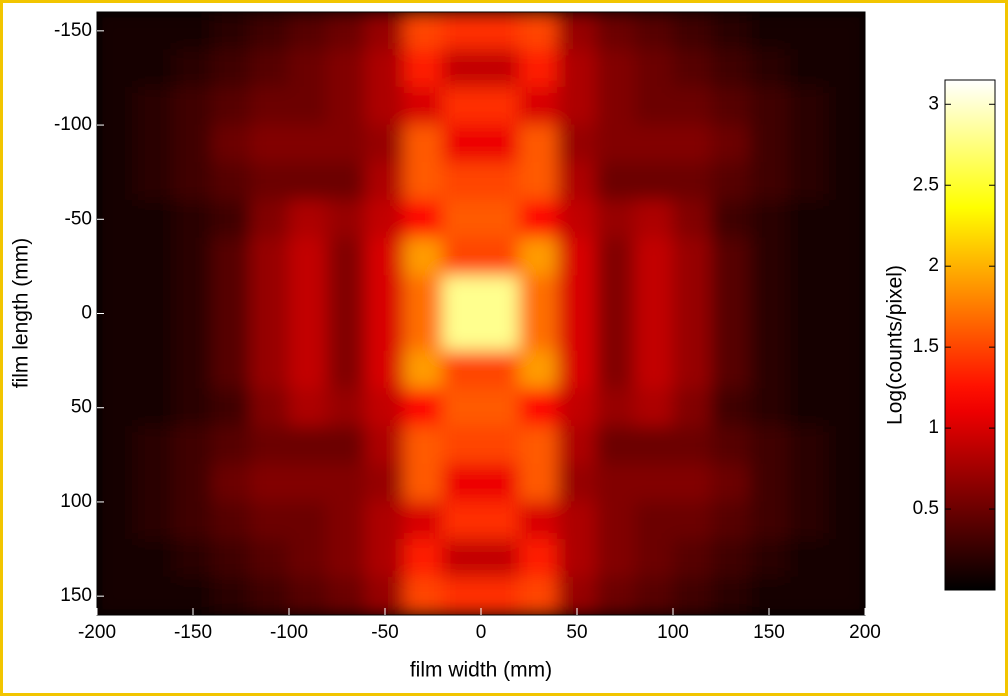  What do you see at coordinates (76, 595) in the screenshot?
I see `y-tick-label: 150` at bounding box center [76, 595].